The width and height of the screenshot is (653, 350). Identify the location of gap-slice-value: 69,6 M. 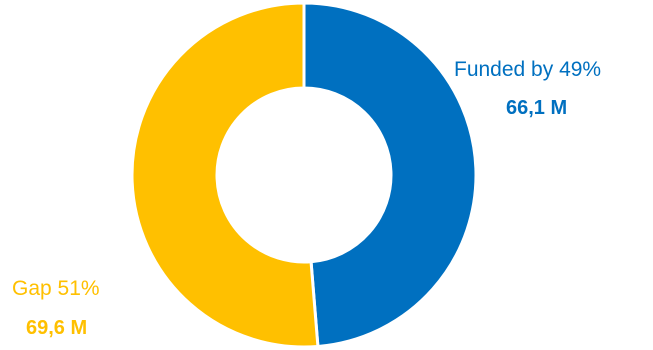
(57, 328).